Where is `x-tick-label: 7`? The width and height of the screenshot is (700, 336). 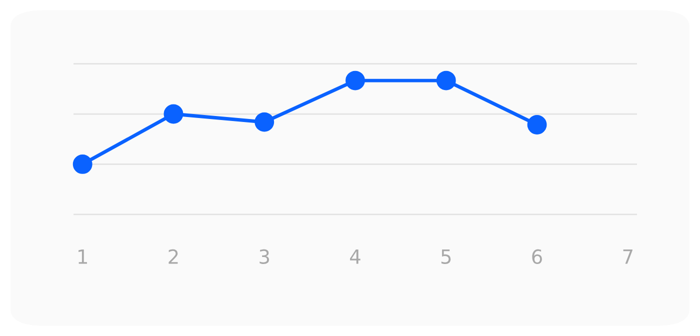
x-tick-label: 7 is located at coordinates (627, 257).